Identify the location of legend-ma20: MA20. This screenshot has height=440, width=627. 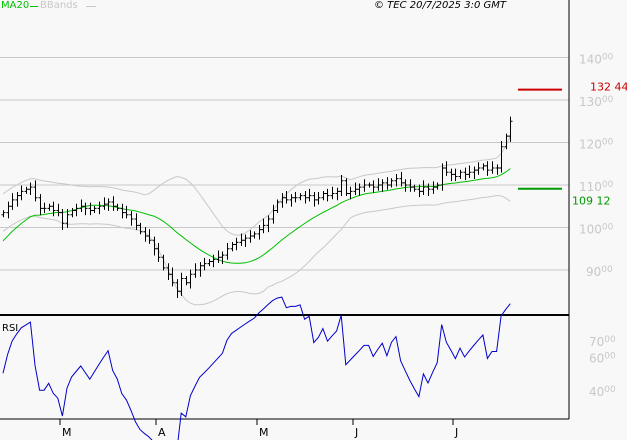
(15, 5).